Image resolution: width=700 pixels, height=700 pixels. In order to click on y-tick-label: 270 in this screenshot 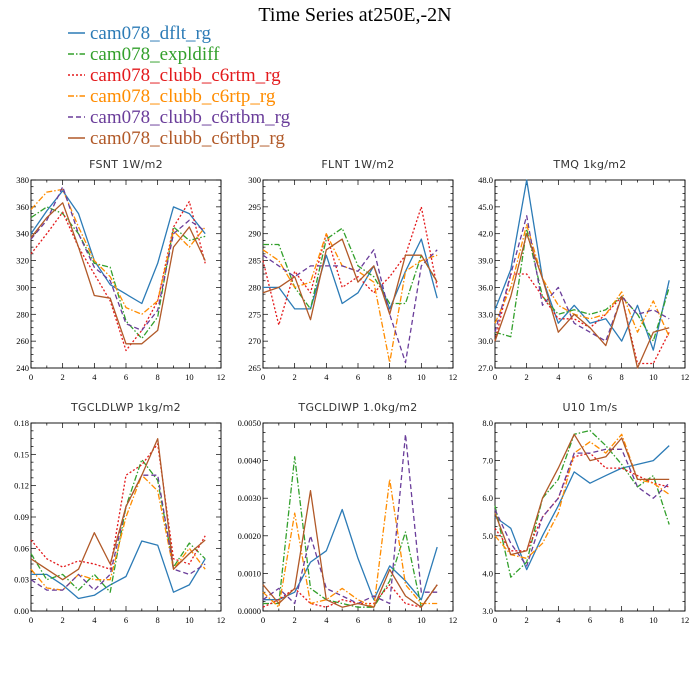, I will do `click(254, 341)`.